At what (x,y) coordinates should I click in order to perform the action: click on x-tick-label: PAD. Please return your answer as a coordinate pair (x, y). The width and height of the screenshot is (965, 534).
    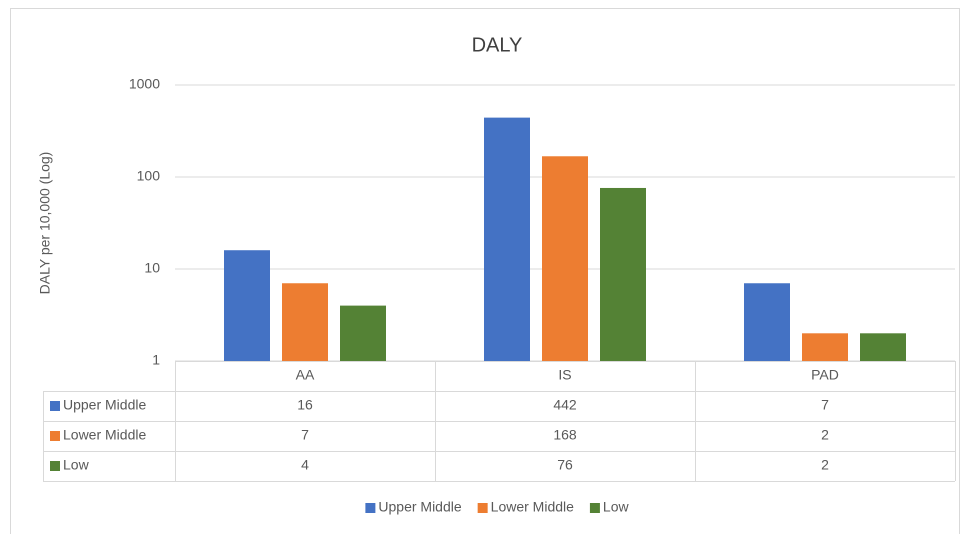
    Looking at the image, I should click on (825, 375).